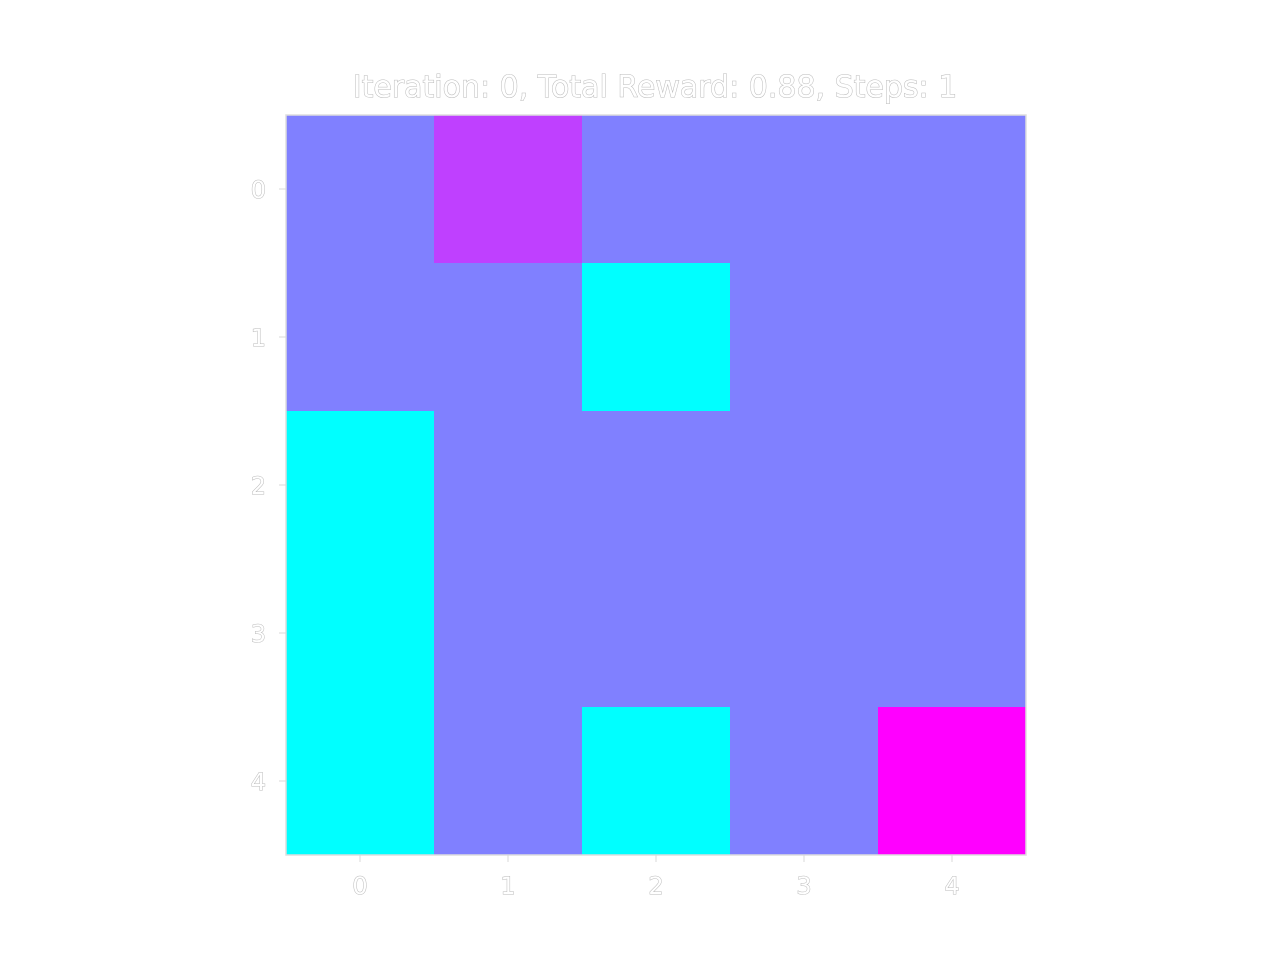 This screenshot has height=960, width=1280. What do you see at coordinates (952, 633) in the screenshot?
I see `heatmap-cell-r3-c4` at bounding box center [952, 633].